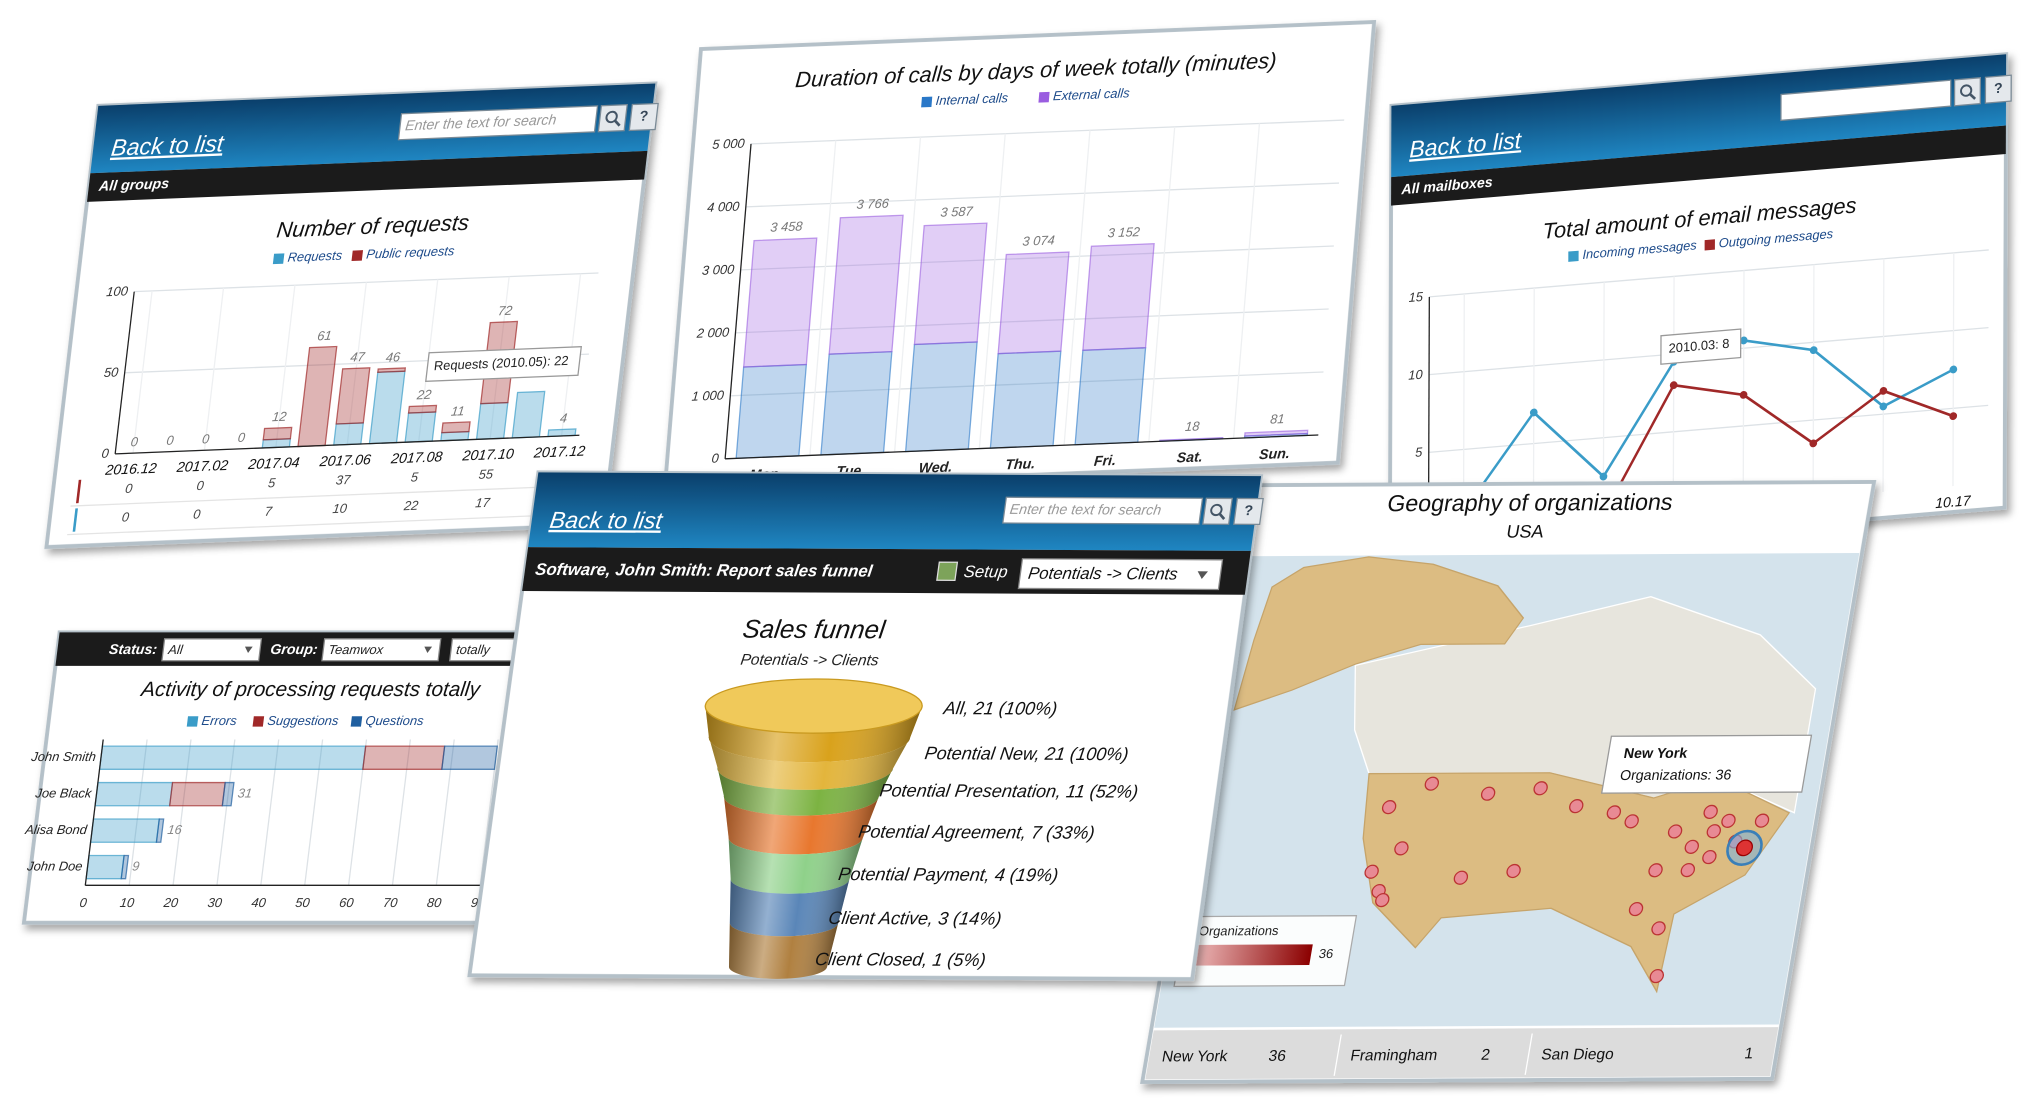 The width and height of the screenshot is (2024, 1111). Describe the element at coordinates (1337, 1055) in the screenshot. I see `cell-divider` at that location.